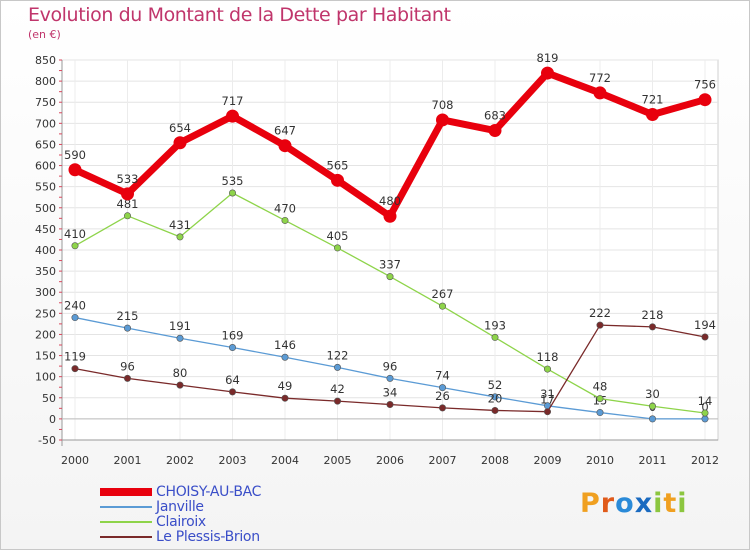 The image size is (750, 550). Describe the element at coordinates (45, 102) in the screenshot. I see `y-tick-label: 750` at that location.